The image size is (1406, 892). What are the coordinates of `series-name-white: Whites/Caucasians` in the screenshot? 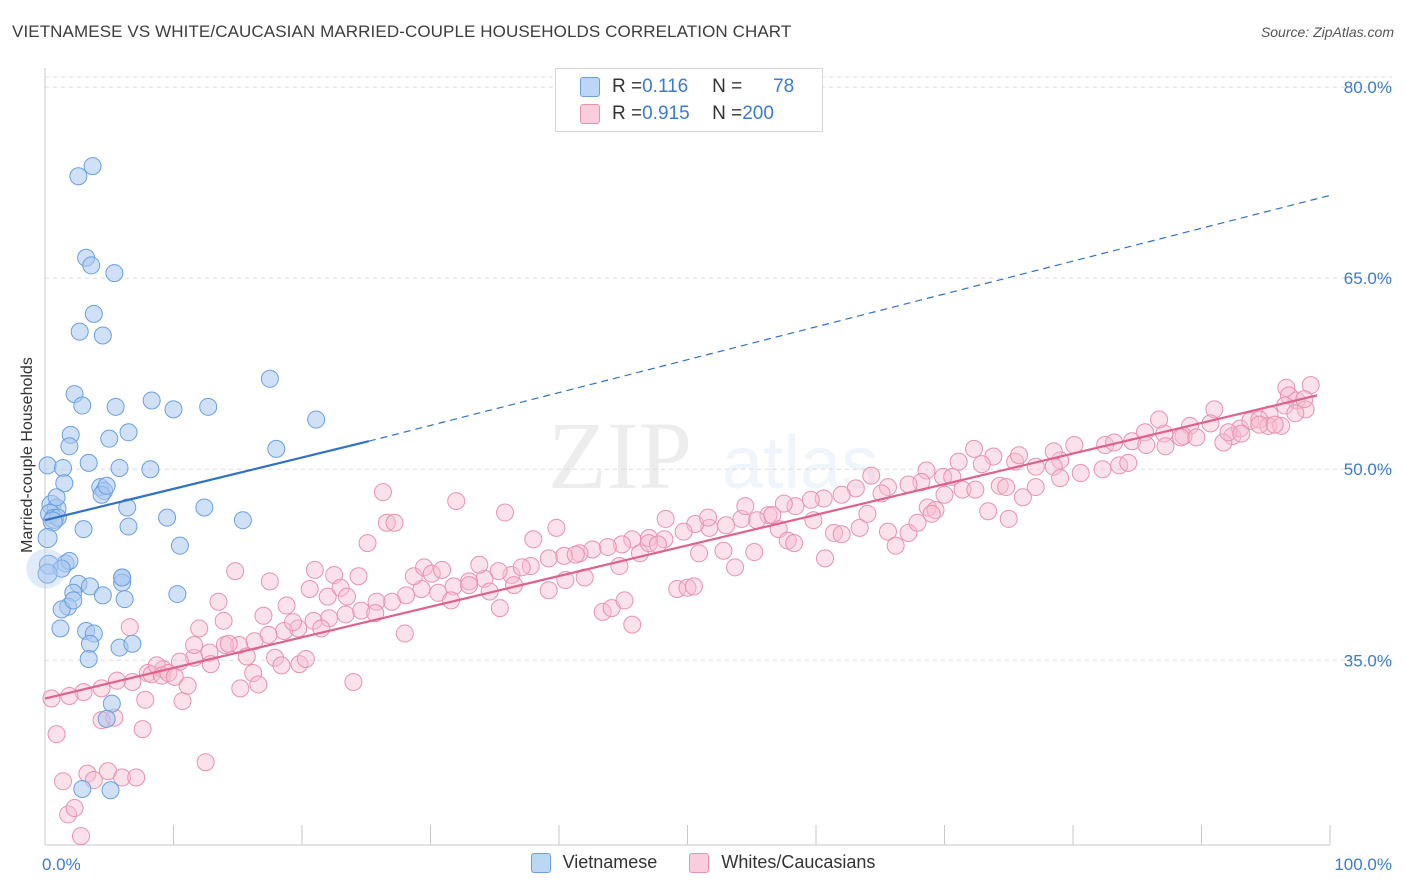 It's located at (798, 862).